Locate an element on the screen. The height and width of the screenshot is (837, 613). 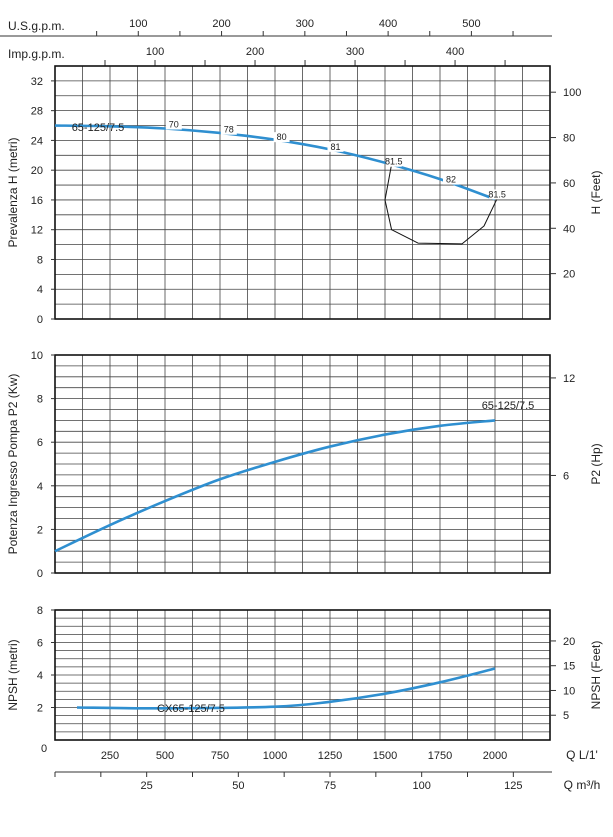
us-gpm-axis-label: U.S.g.p.m. is located at coordinates (36, 26).